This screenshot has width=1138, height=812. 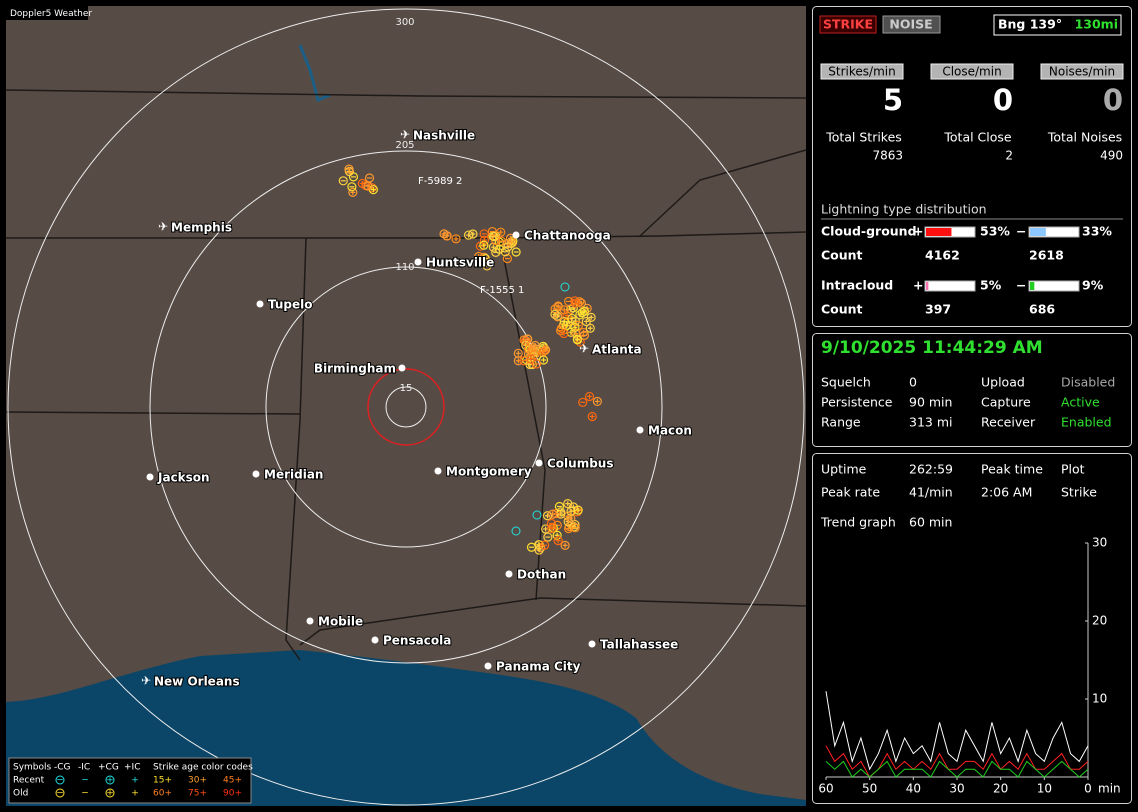 What do you see at coordinates (132, 768) in the screenshot?
I see `legend-header: +IC` at bounding box center [132, 768].